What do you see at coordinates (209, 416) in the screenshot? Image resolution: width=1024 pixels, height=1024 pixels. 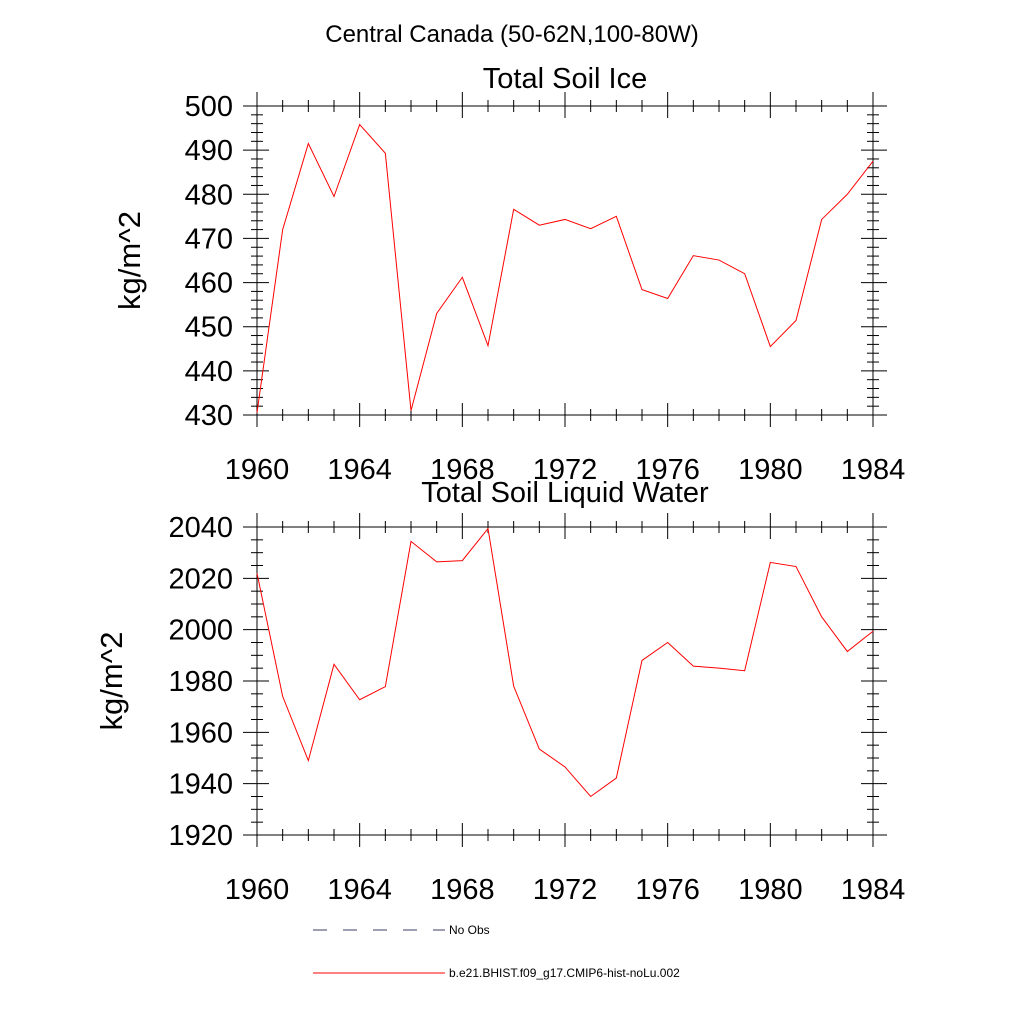 I see `soil-ice-y-tick-label: 430` at bounding box center [209, 416].